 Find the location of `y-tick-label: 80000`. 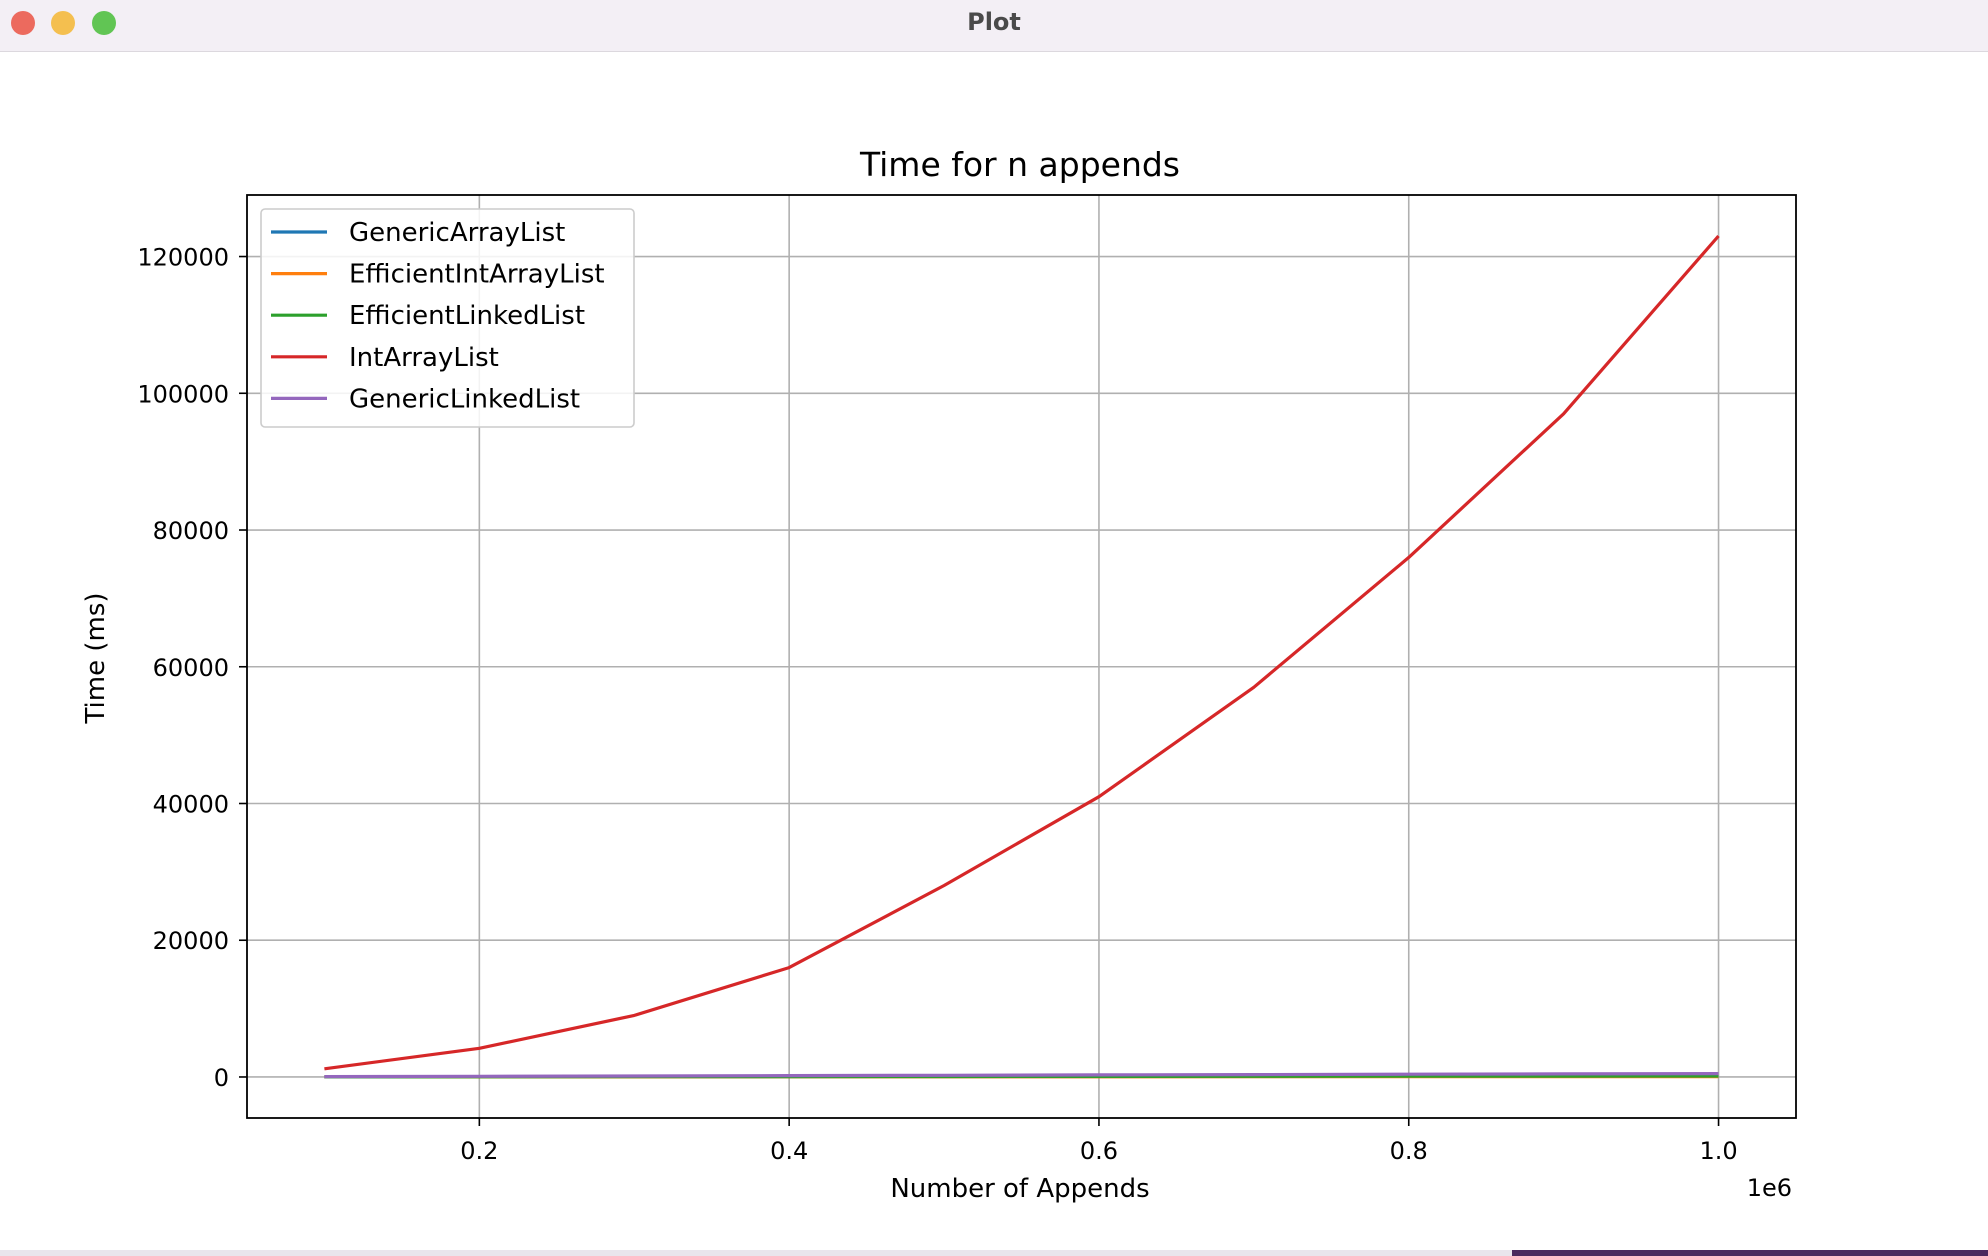

y-tick-label: 80000 is located at coordinates (191, 531).